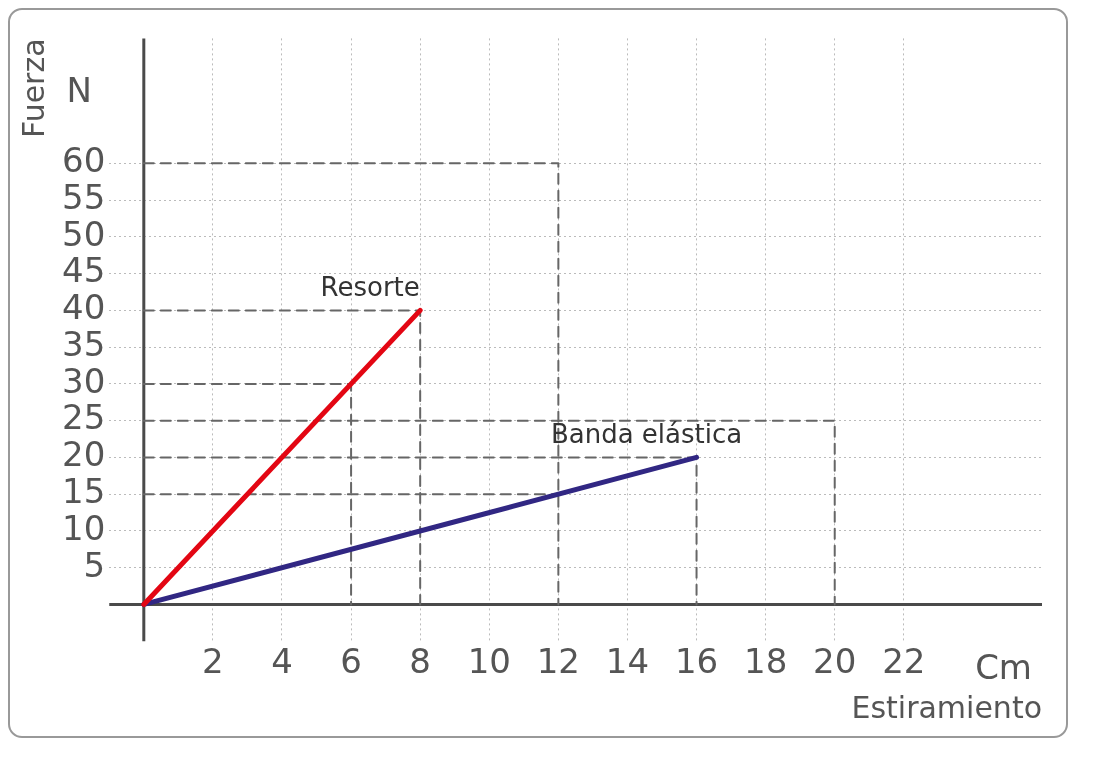 This screenshot has height=768, width=1095. I want to click on x-tick-label: 20, so click(835, 661).